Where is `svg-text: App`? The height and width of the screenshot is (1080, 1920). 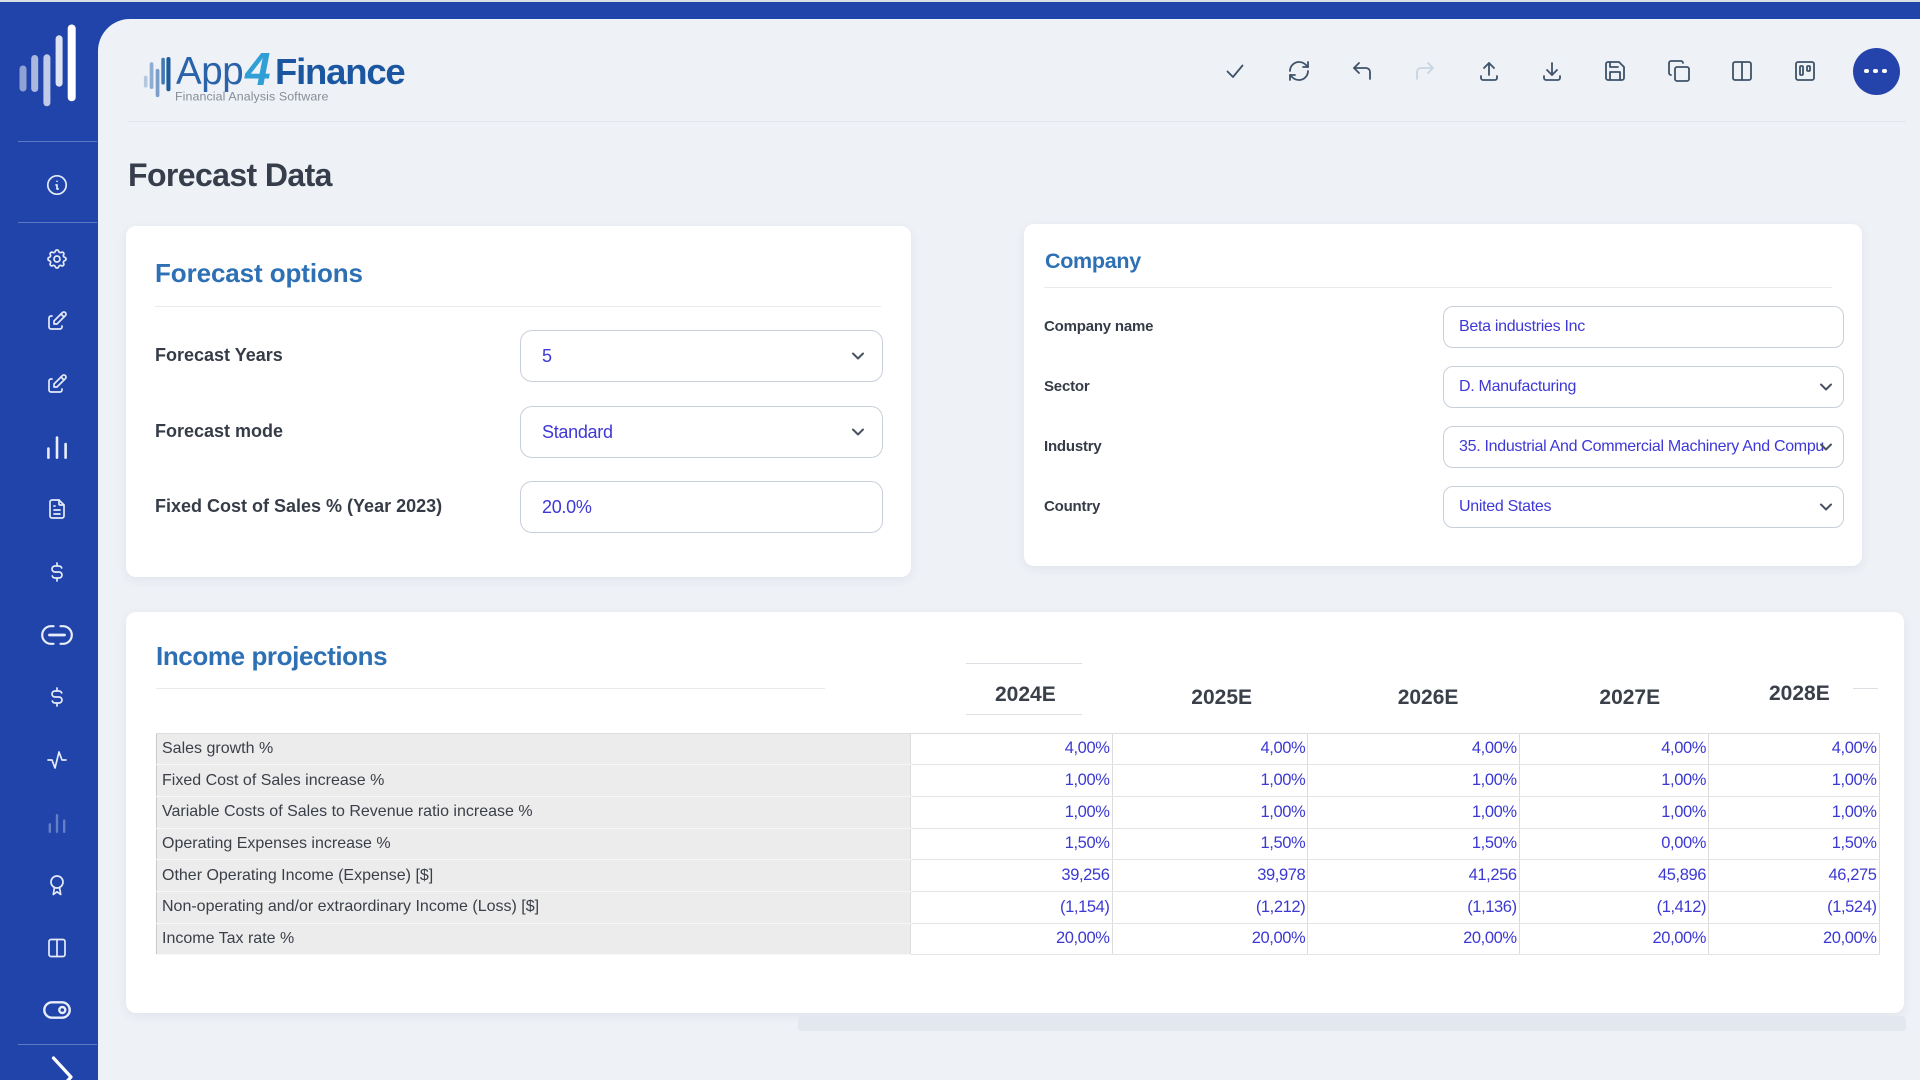
svg-text: App is located at coordinates (209, 71).